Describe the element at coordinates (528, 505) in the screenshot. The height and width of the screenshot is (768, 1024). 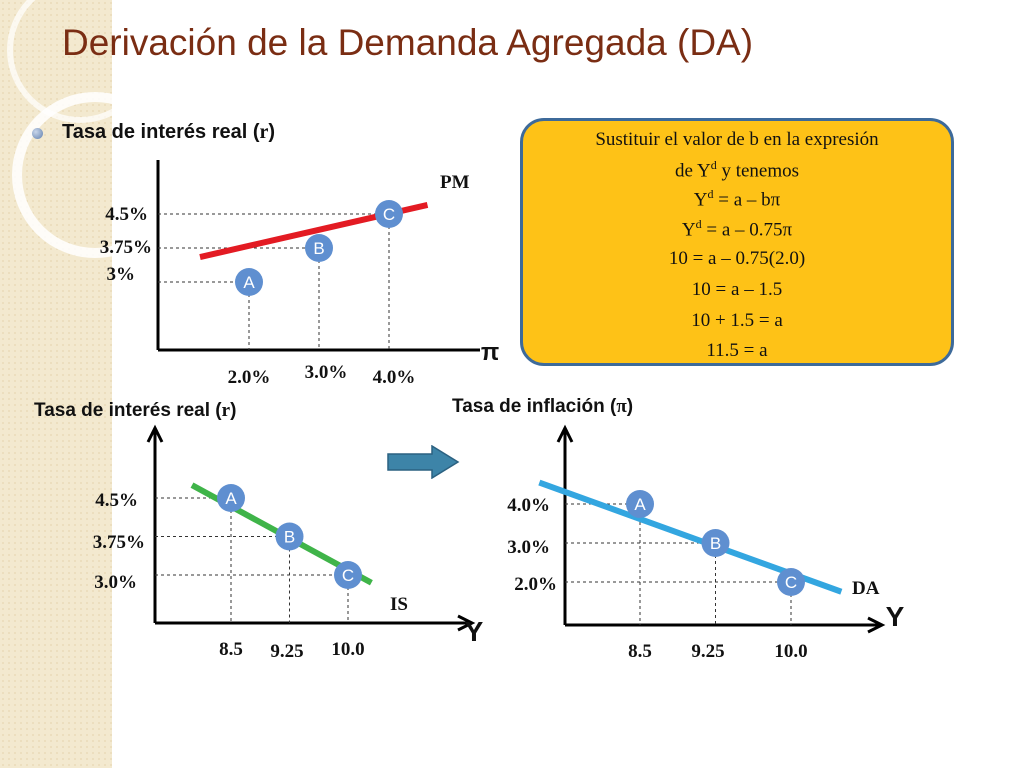
I see `chart-da-y-tick: 4.0%` at that location.